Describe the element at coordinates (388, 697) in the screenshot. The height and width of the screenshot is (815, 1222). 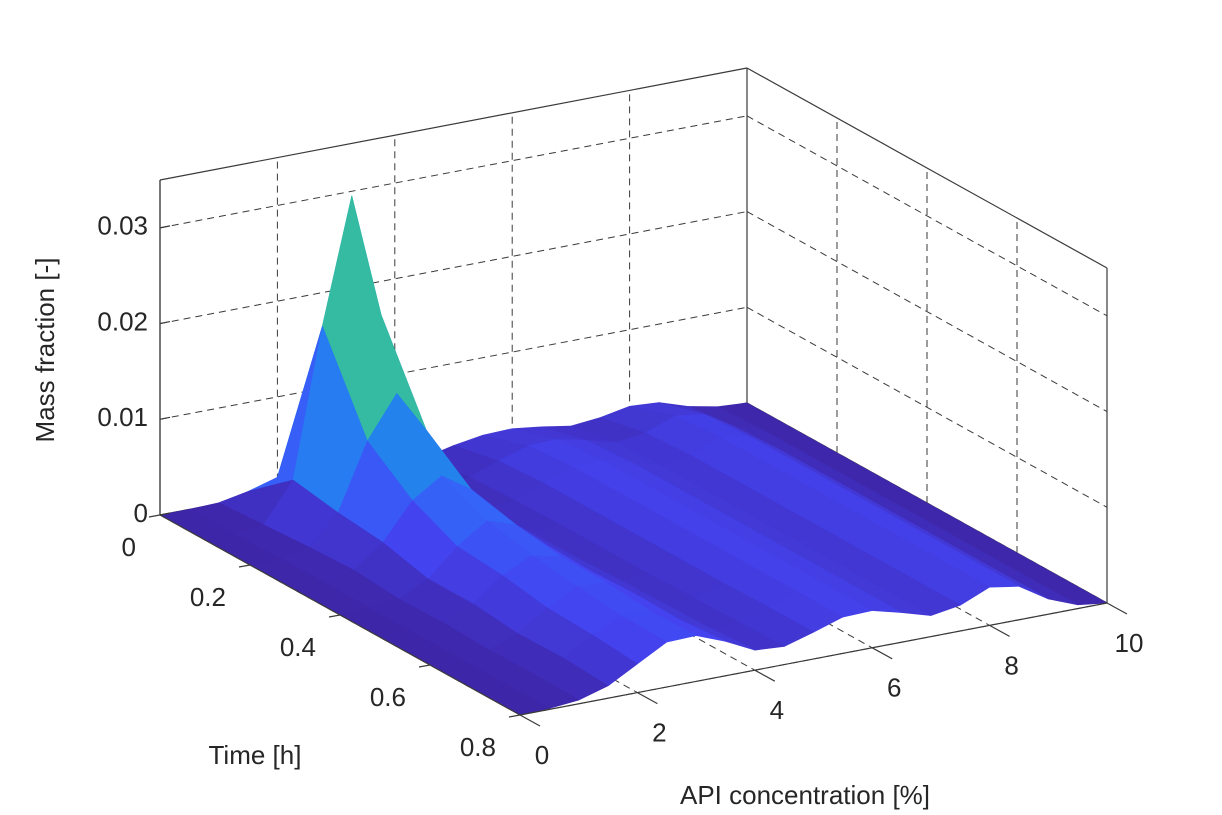
I see `y-tick-label: 0.6` at that location.